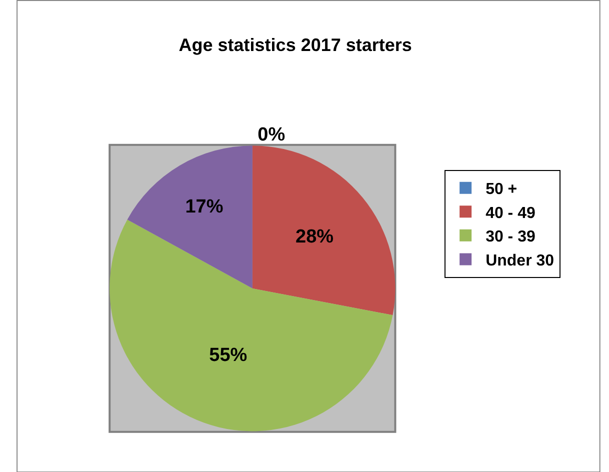  I want to click on data-label: 17%, so click(204, 207).